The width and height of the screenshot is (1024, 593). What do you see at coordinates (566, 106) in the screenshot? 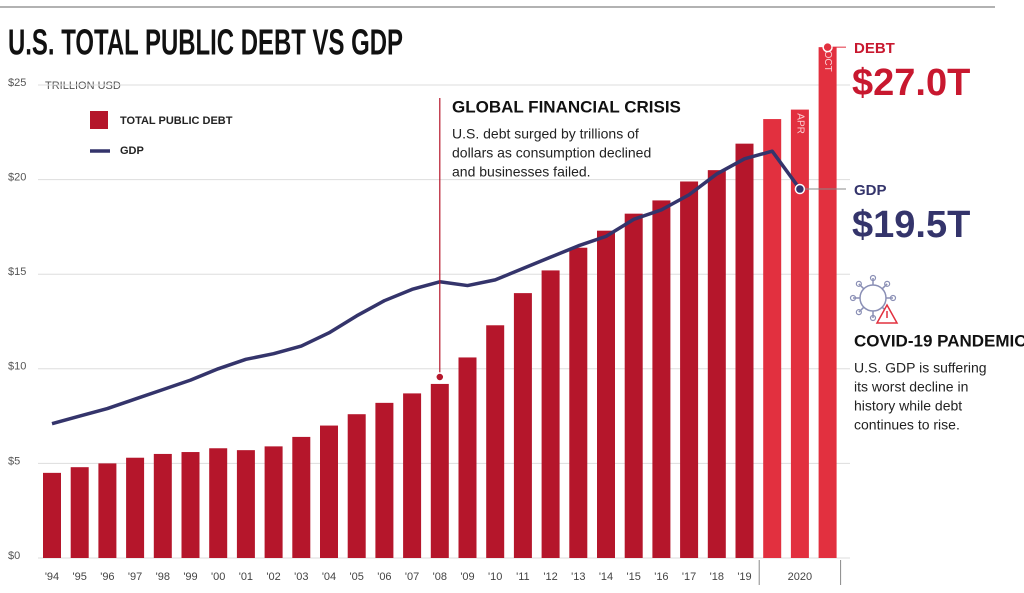
I see `annotation-title: GLOBAL FINANCIAL CRISIS` at bounding box center [566, 106].